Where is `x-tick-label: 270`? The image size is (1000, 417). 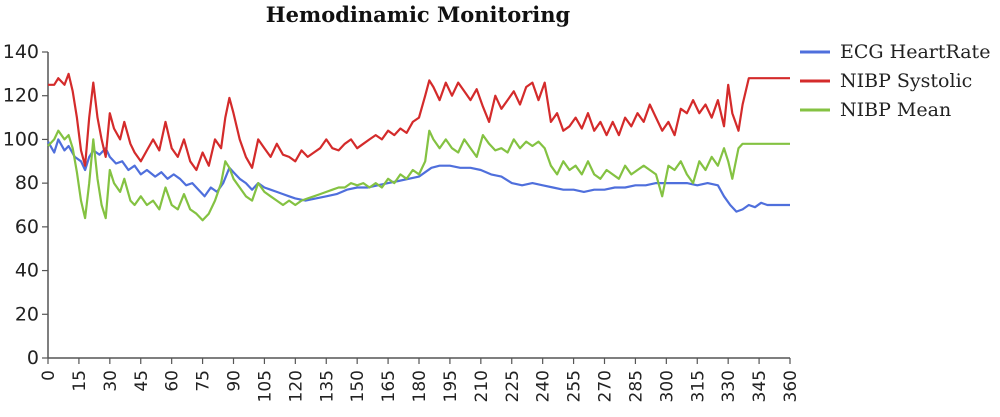
x-tick-label: 270 is located at coordinates (606, 386).